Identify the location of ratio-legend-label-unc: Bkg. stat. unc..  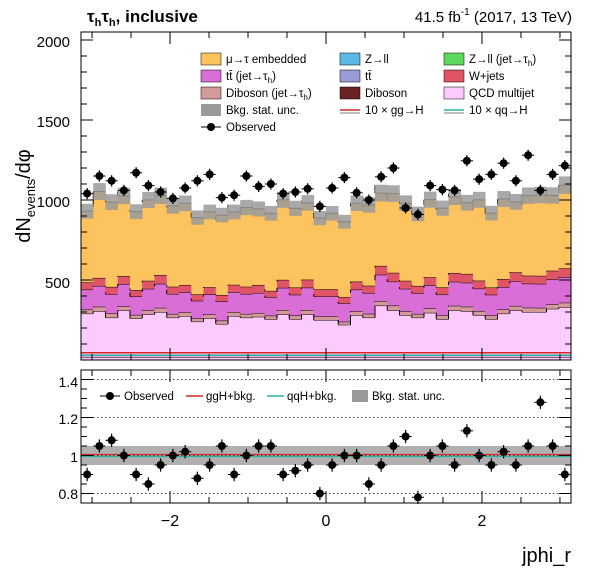
(408, 397).